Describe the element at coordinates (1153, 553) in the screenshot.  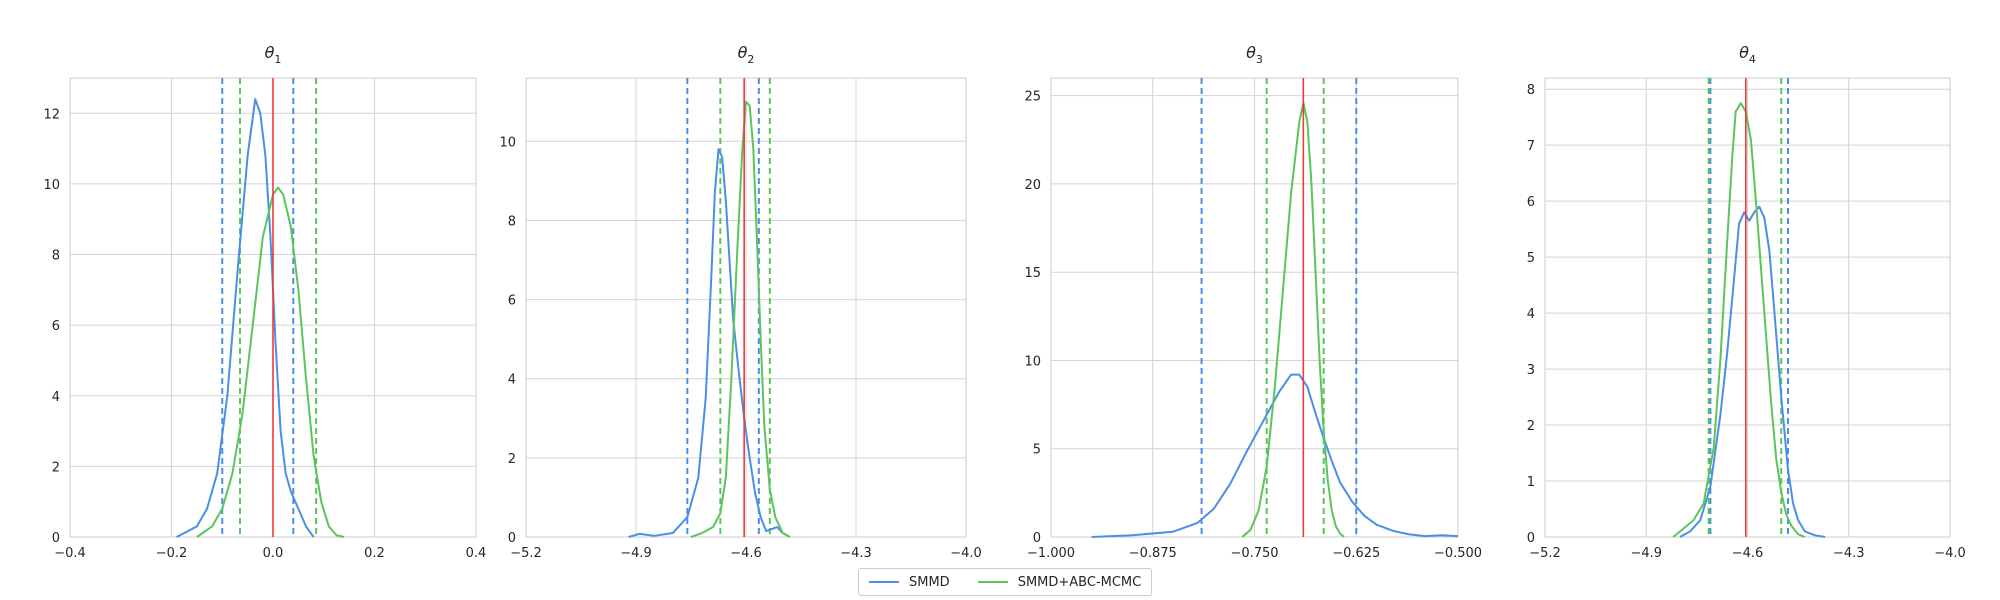
I see `x-tick-label-3-1: −0.875` at that location.